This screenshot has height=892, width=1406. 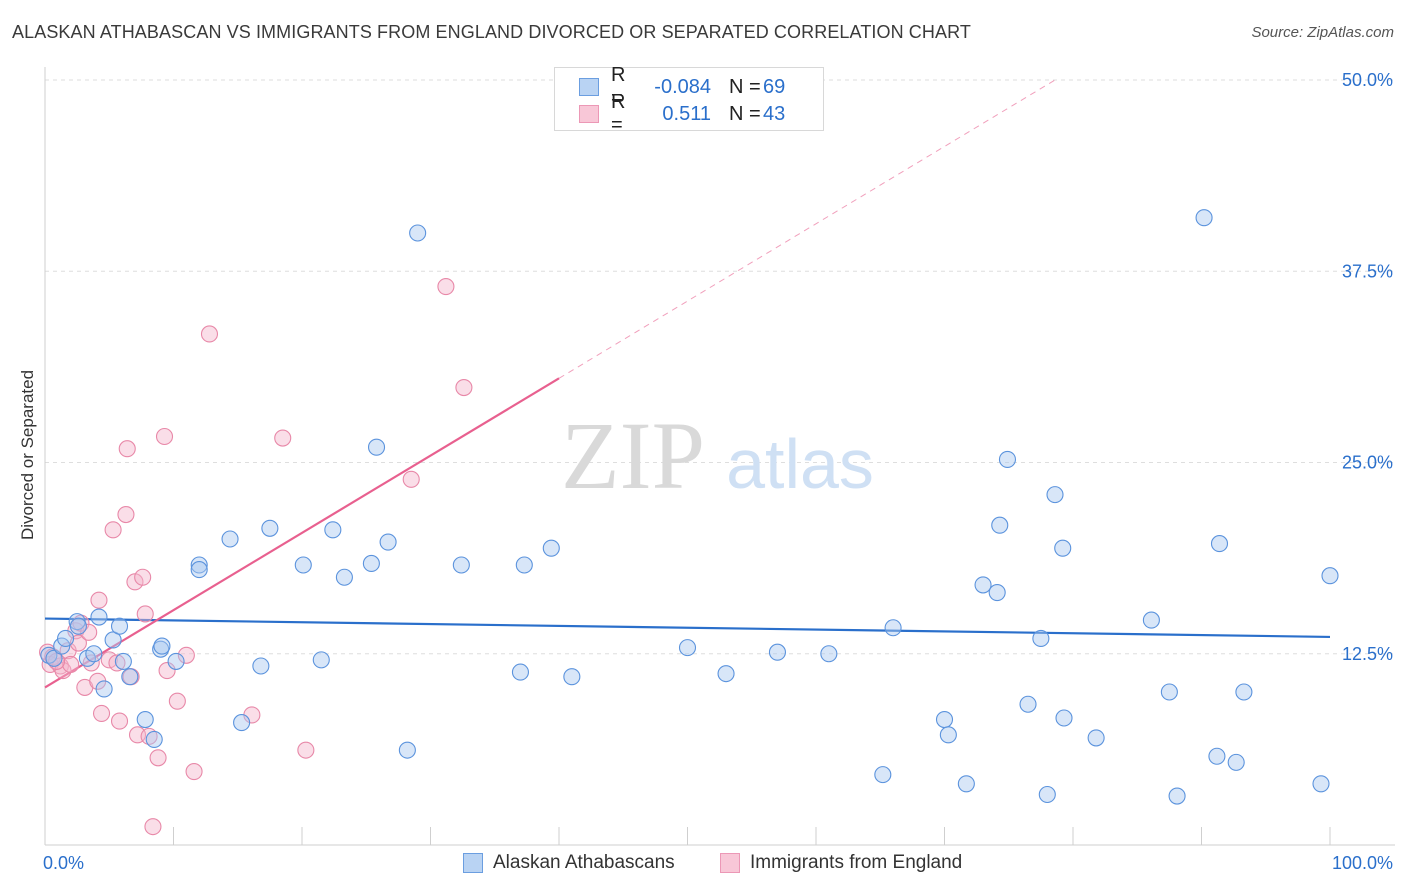 I want to click on bottom-legend-label-blue: Alaskan Athabascans, so click(x=584, y=862).